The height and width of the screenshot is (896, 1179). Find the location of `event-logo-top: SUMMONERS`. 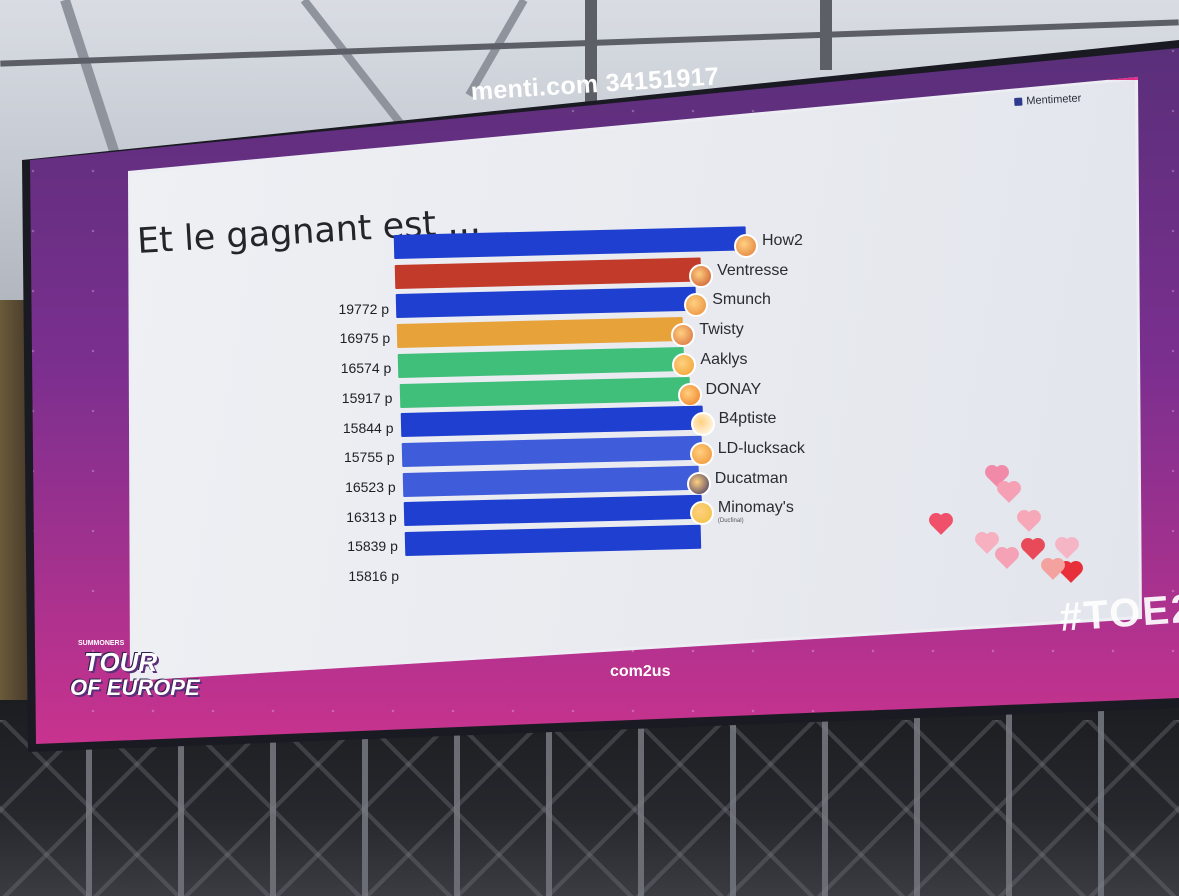

event-logo-top: SUMMONERS is located at coordinates (101, 643).